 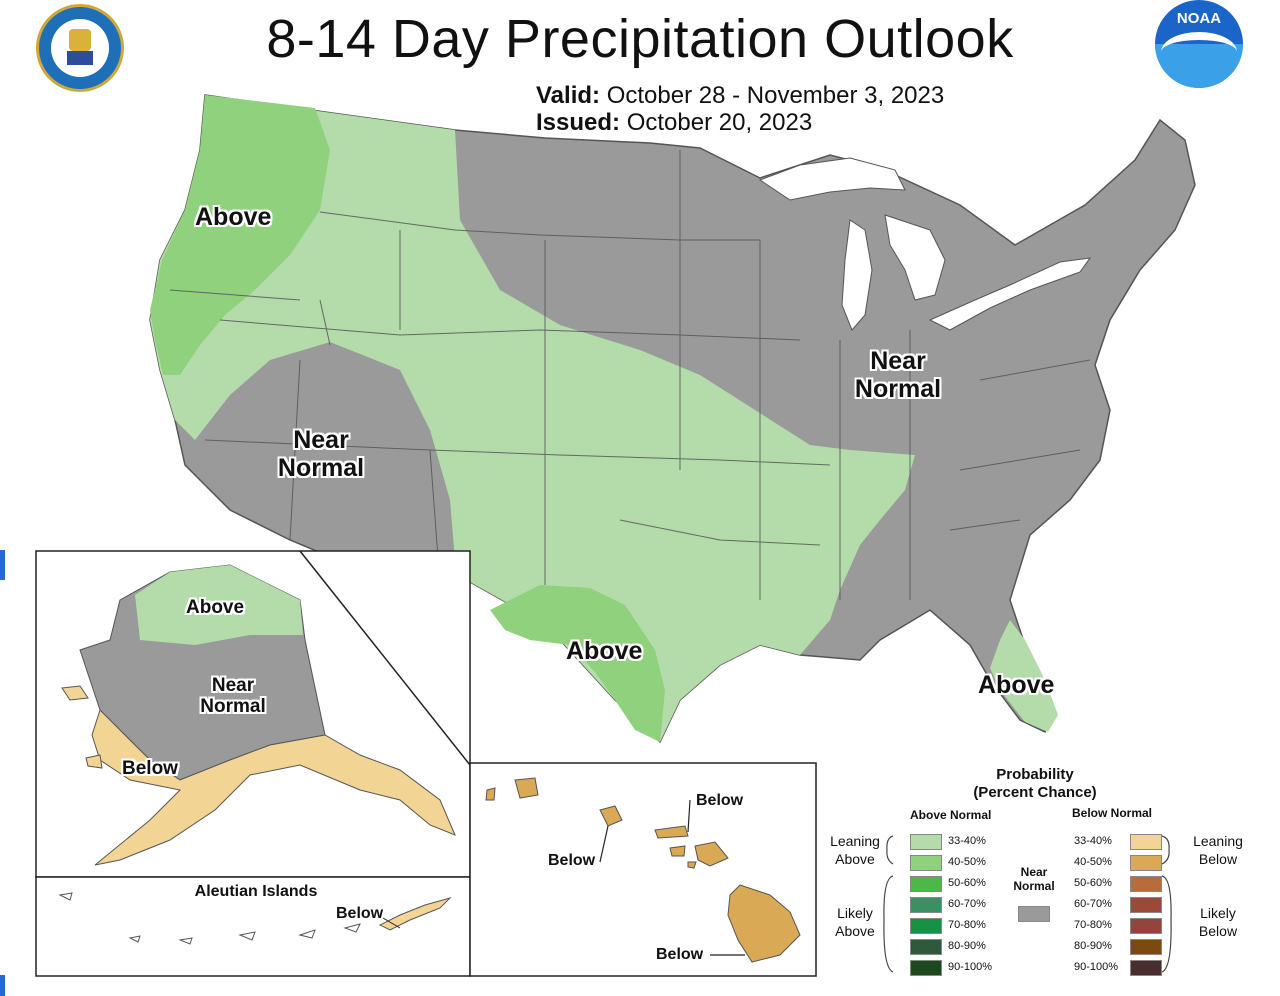 I want to click on legend-below-range-1: 33-40%, so click(x=1093, y=841).